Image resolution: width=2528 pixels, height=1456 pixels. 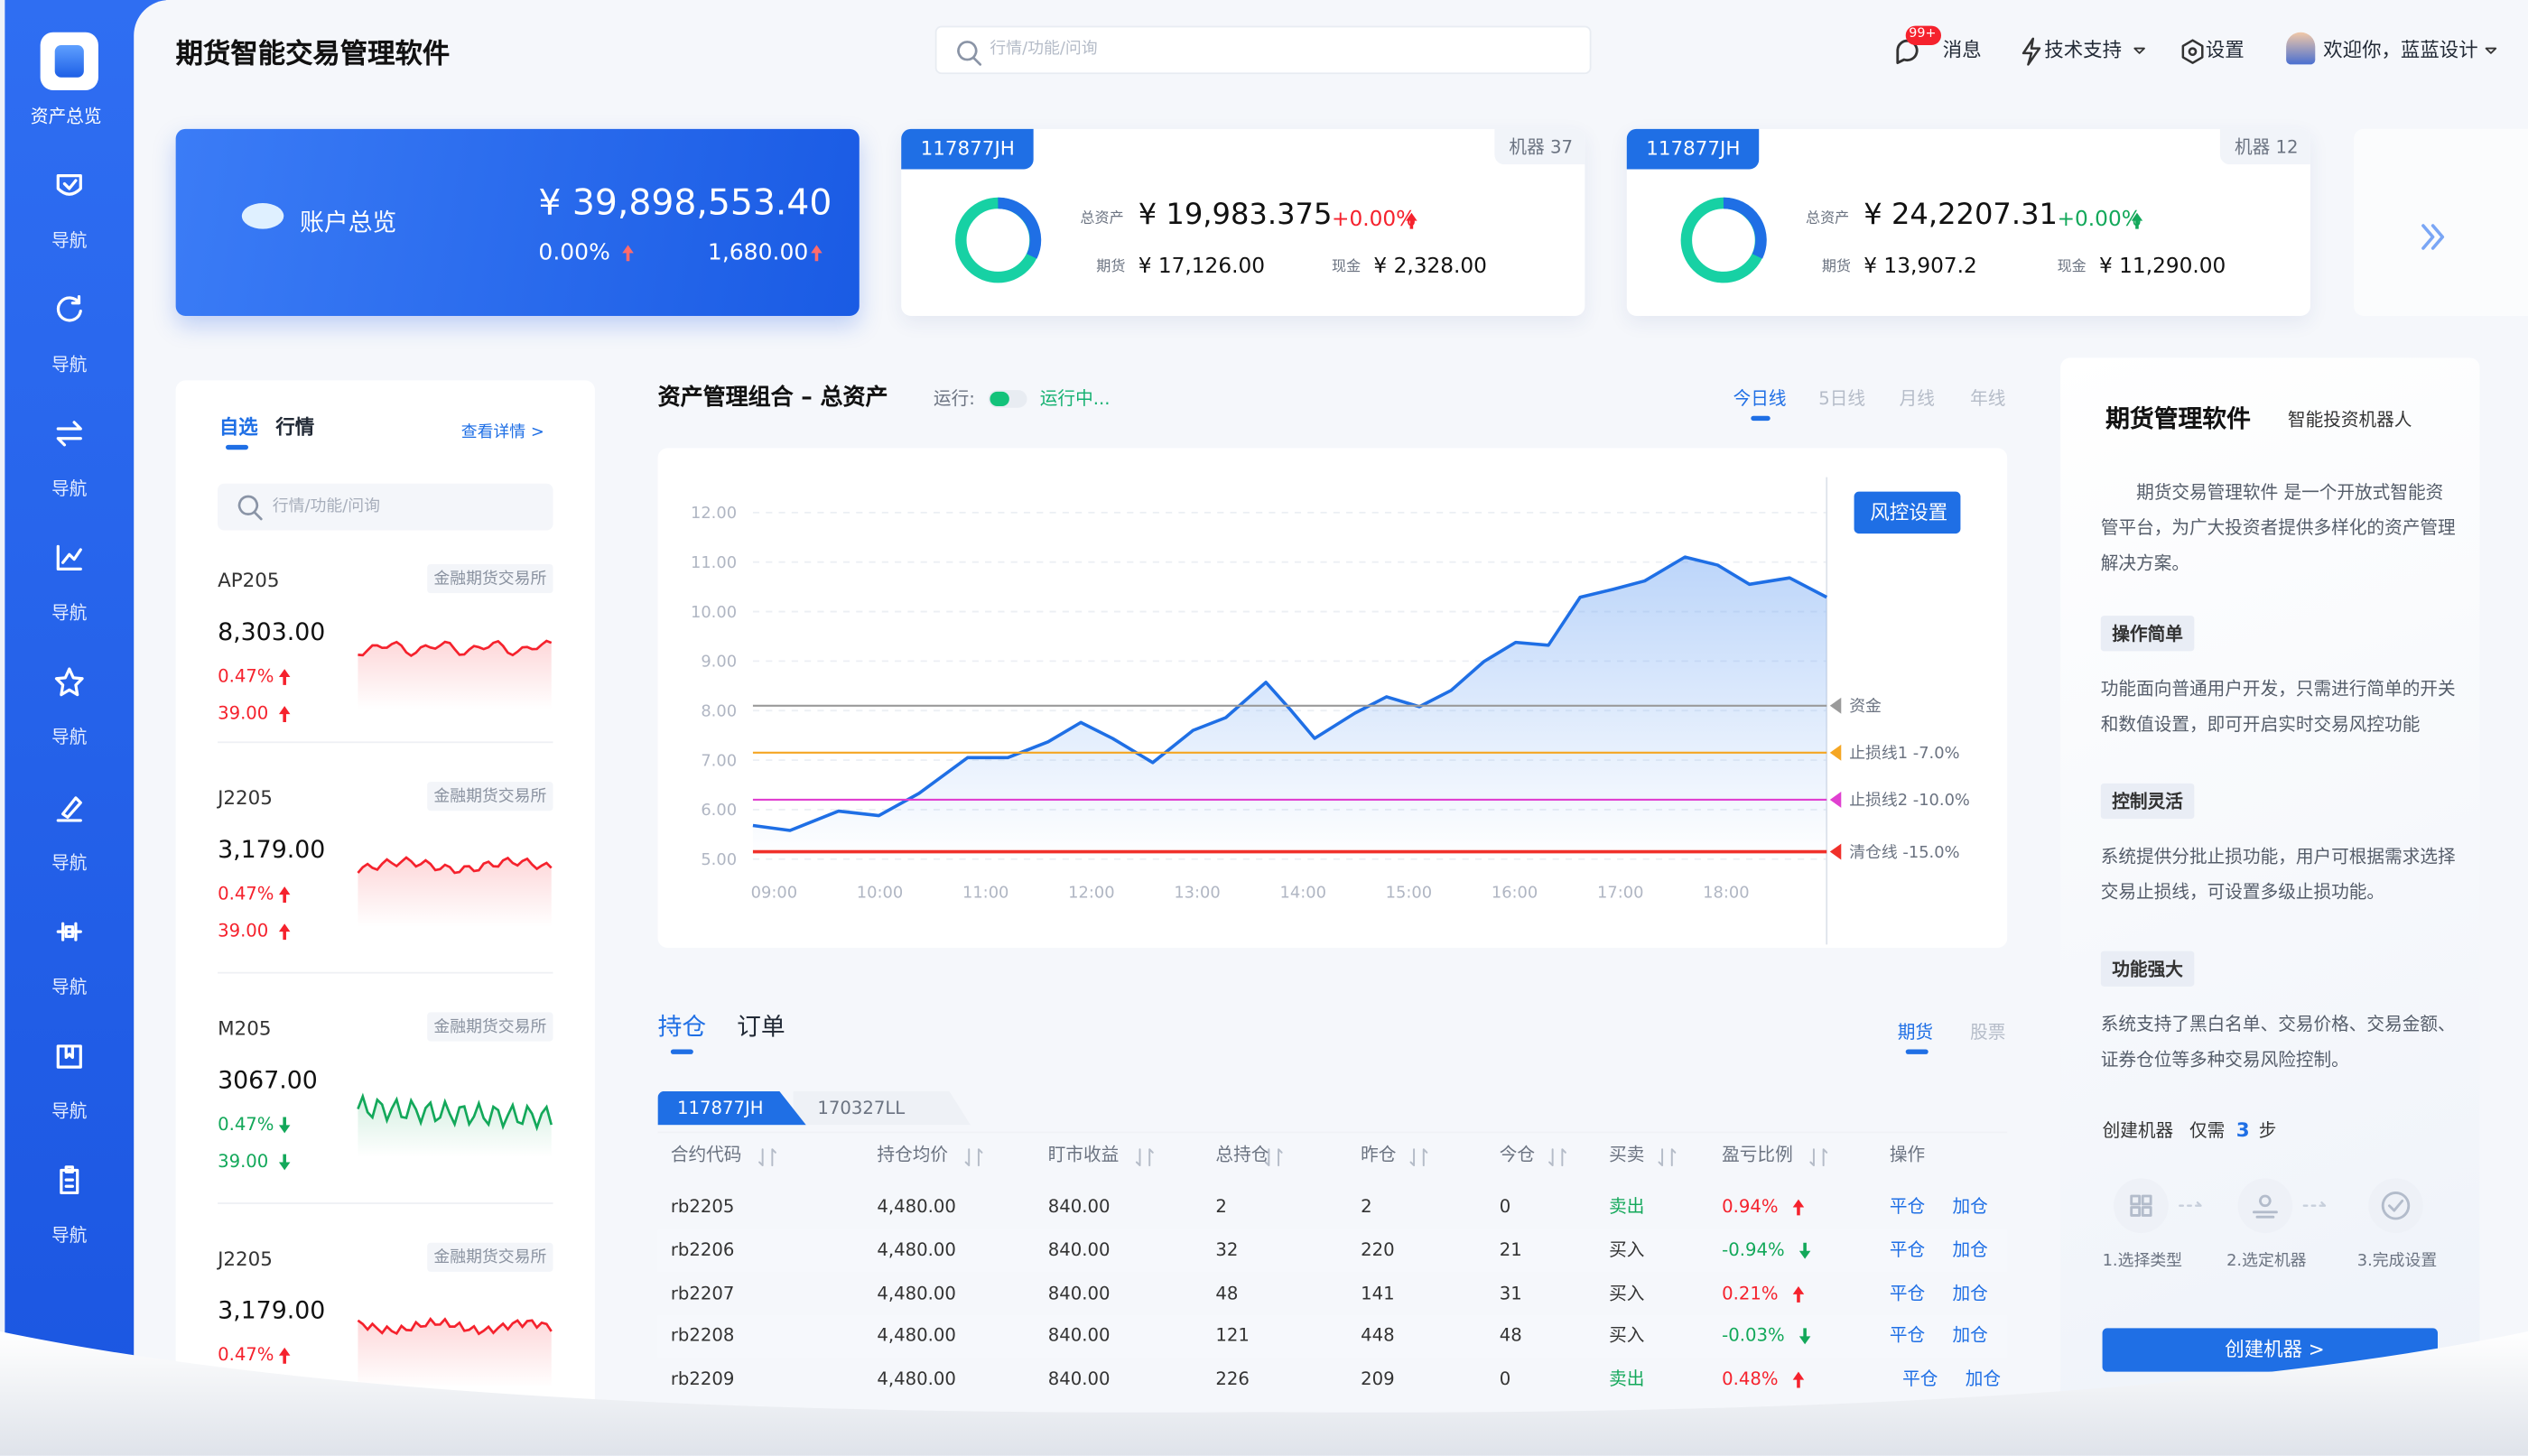 What do you see at coordinates (1760, 399) in the screenshot?
I see `range-tab: 今日线` at bounding box center [1760, 399].